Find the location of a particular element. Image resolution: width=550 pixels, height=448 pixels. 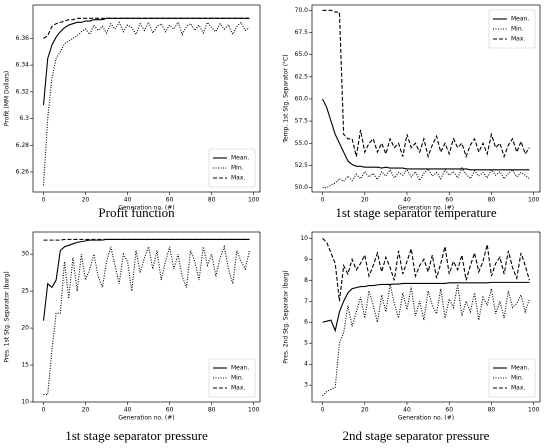

y-tick-label: 30 is located at coordinates (25, 254).